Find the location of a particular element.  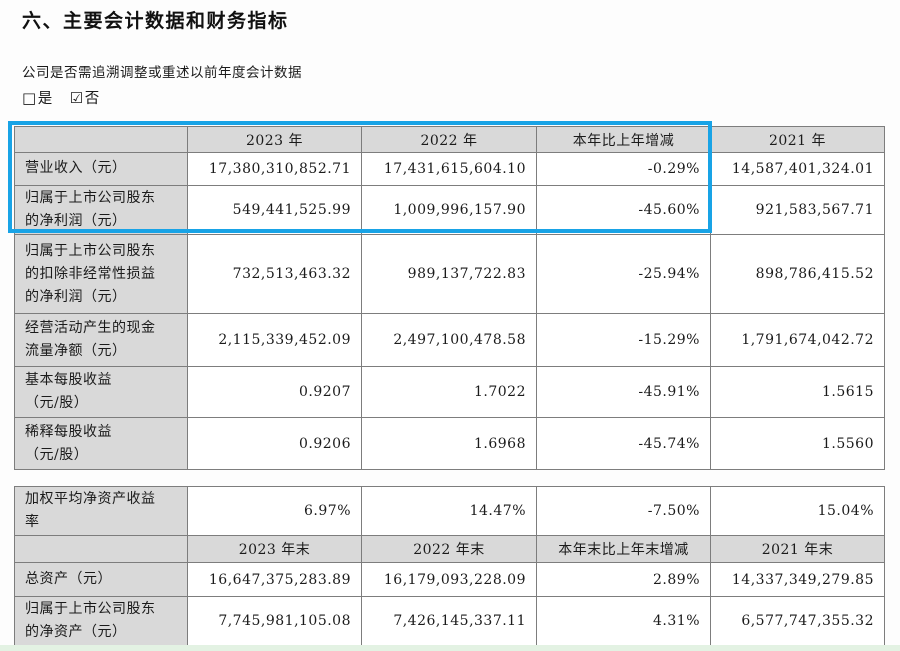

value-cell: 14.47% is located at coordinates (449, 511).